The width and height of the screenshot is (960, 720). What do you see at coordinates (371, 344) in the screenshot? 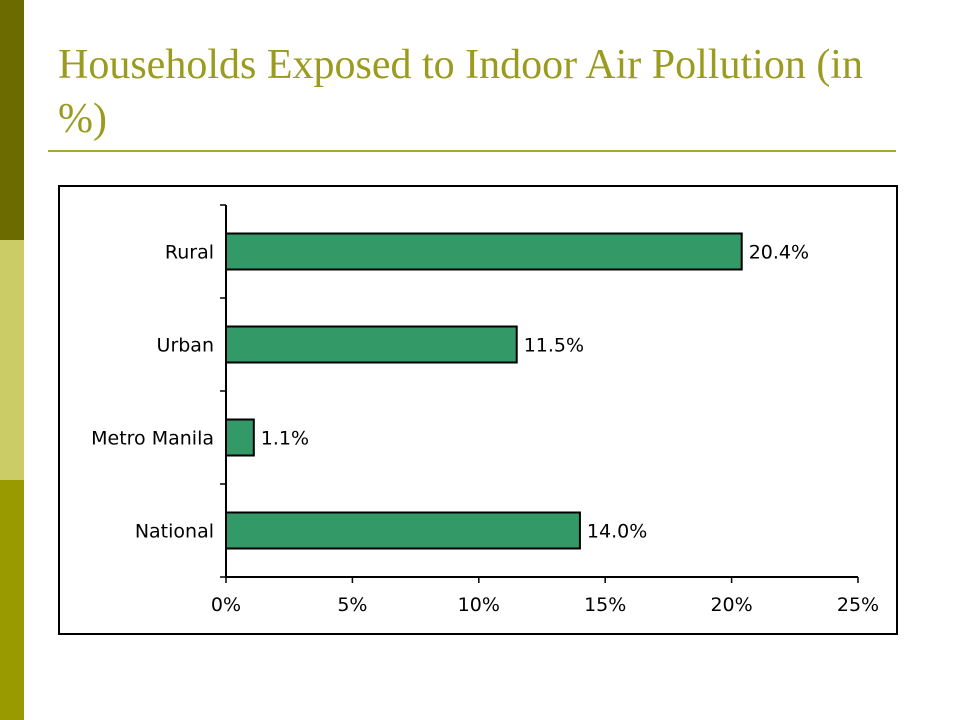
I see `bar-urban` at bounding box center [371, 344].